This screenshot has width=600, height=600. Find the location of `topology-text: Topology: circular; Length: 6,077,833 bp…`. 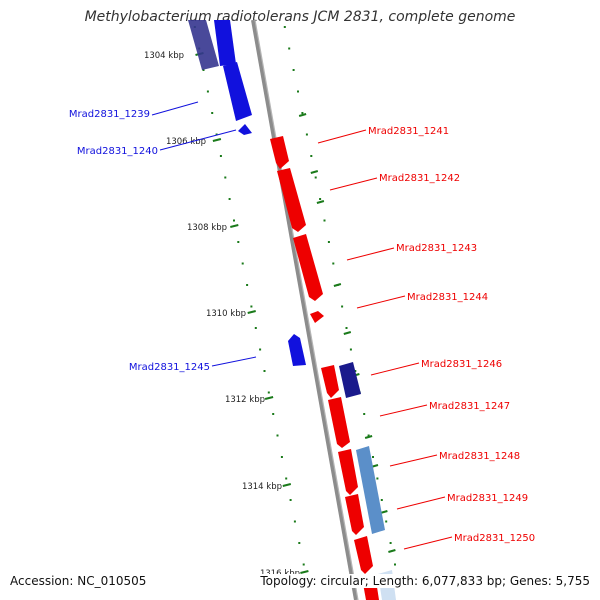

topology-text: Topology: circular; Length: 6,077,833 bp… is located at coordinates (425, 581).